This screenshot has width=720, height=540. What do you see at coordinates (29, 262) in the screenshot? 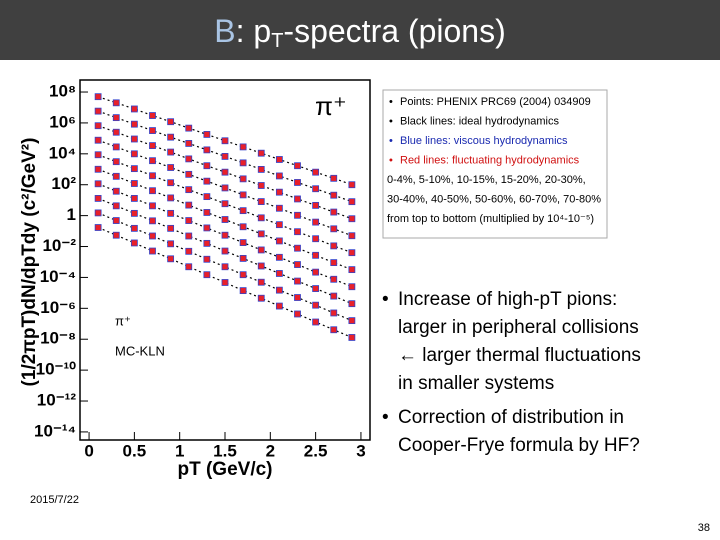
I see `y-axis-label: (1/2πpT)dN/dpTdy (c²/GeV²)` at bounding box center [29, 262].